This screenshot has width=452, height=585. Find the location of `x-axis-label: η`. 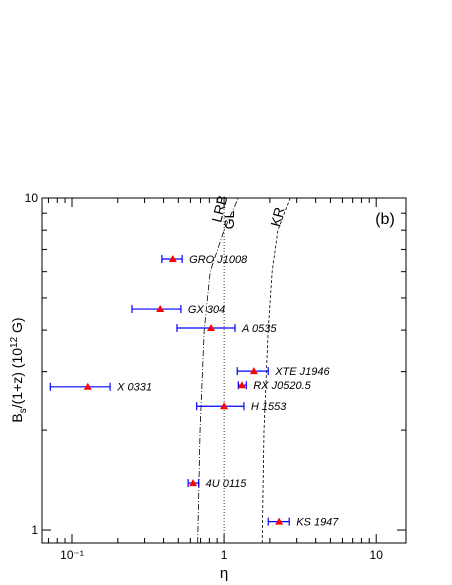

x-axis-label: η is located at coordinates (224, 573).